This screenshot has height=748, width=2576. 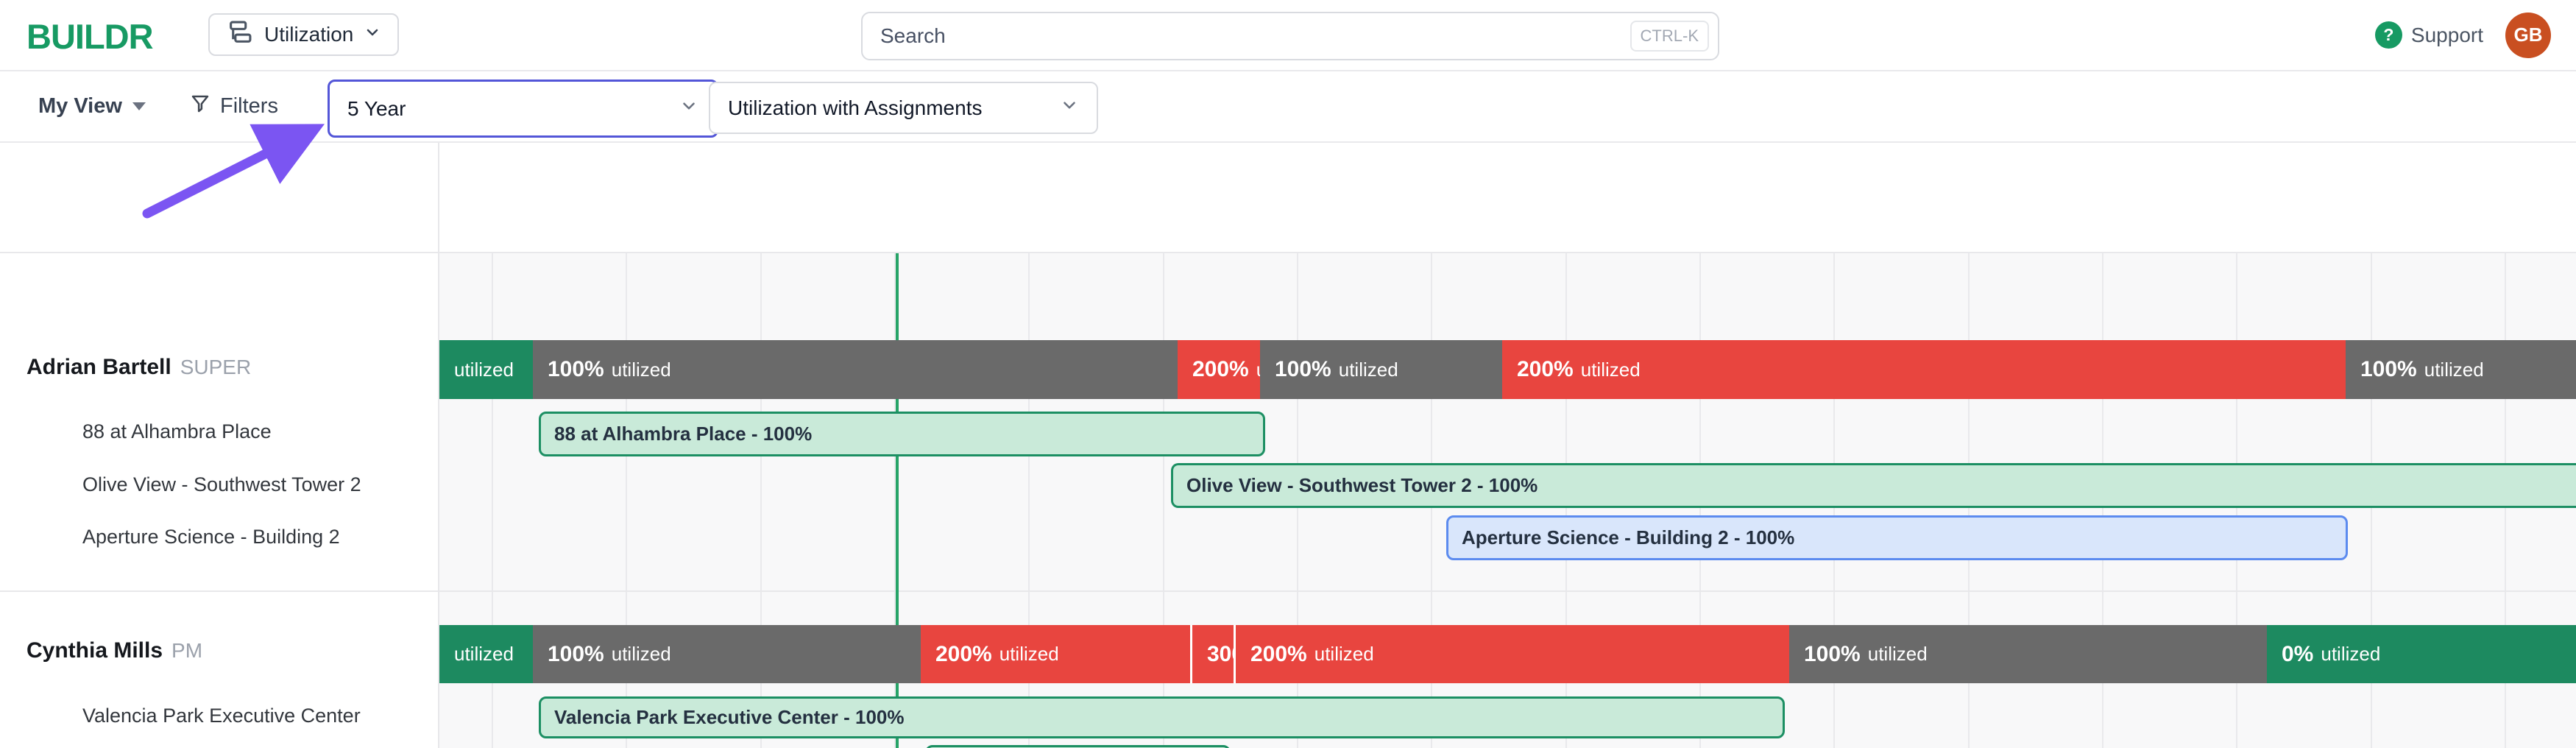 I want to click on my-view-menu: My View, so click(x=92, y=106).